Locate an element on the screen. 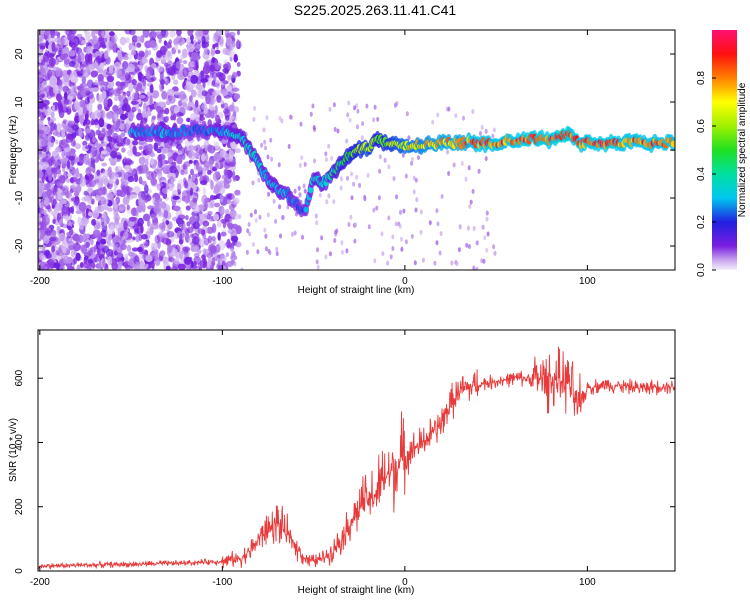 The image size is (750, 600). y-tick-label: 400 is located at coordinates (19, 442).